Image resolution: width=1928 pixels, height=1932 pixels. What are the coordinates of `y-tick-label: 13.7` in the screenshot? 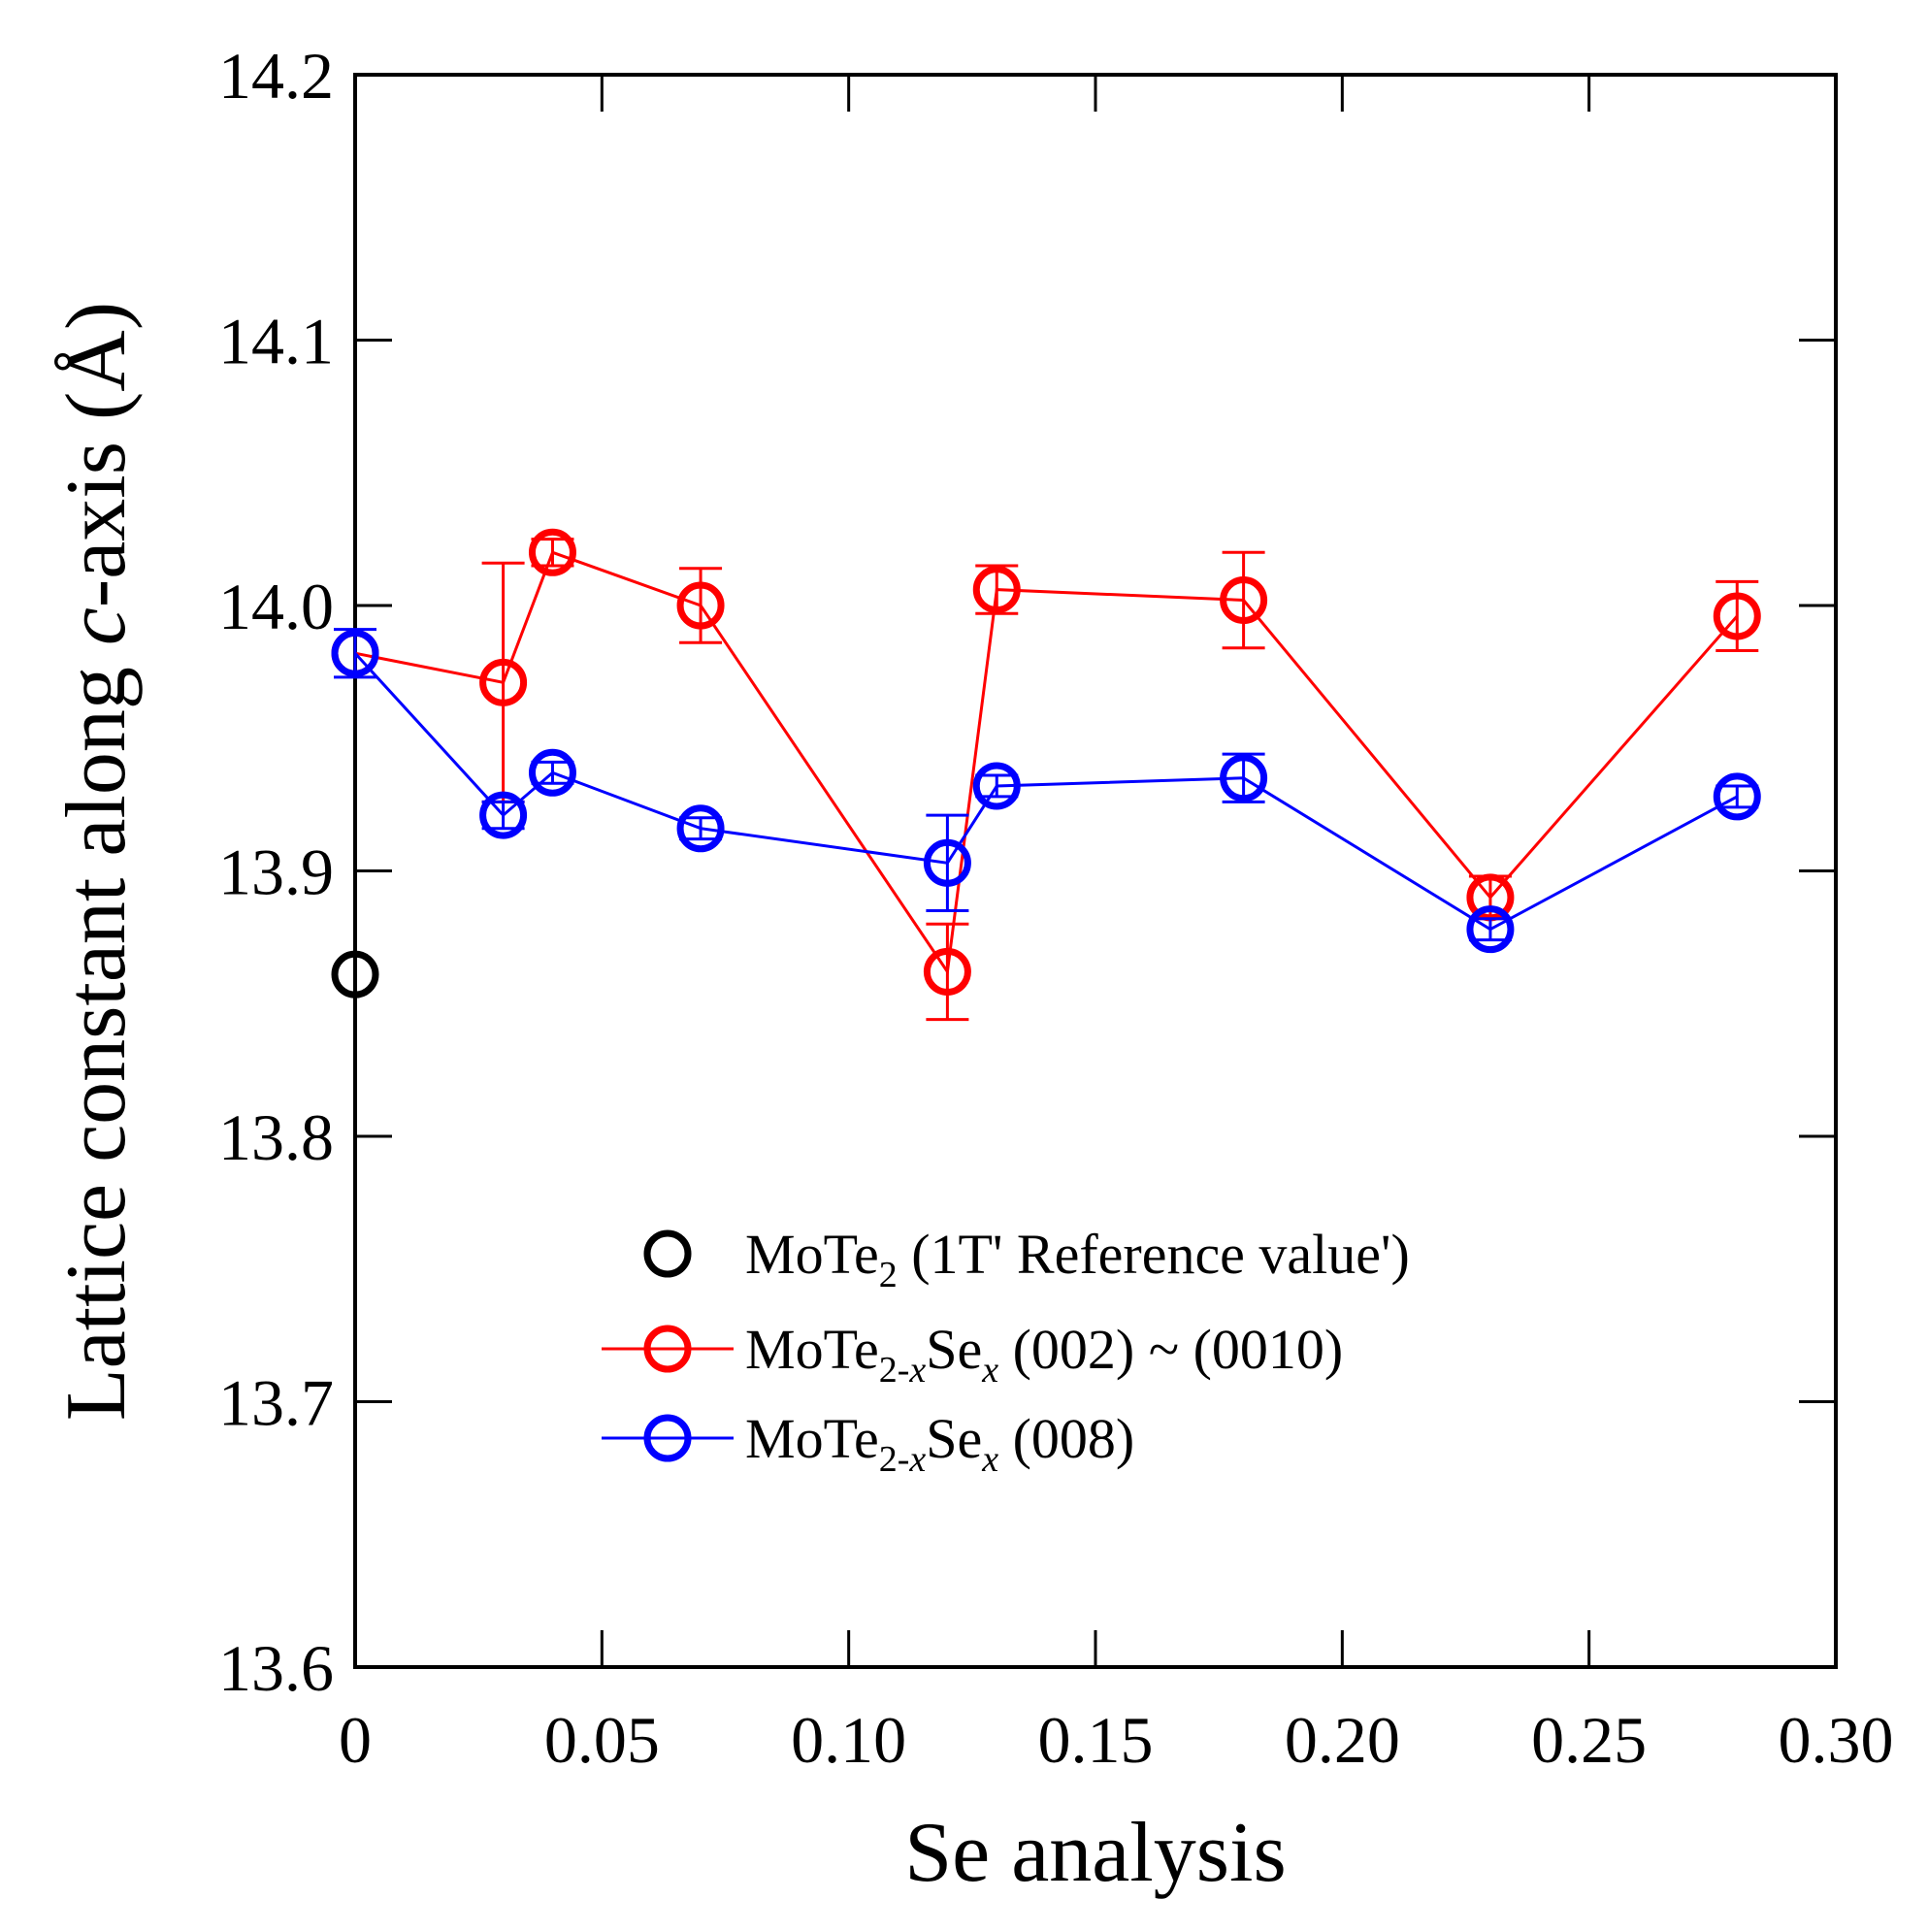 It's located at (276, 1403).